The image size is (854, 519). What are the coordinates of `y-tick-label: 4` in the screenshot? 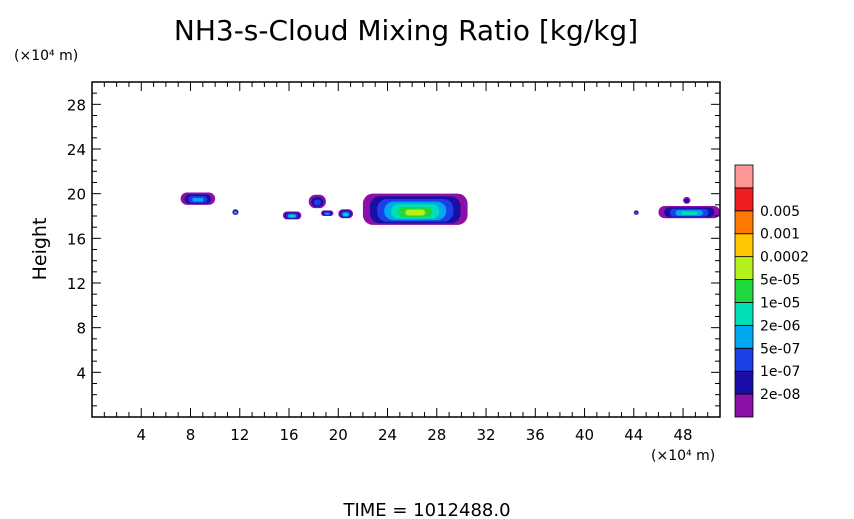 It's located at (81, 373).